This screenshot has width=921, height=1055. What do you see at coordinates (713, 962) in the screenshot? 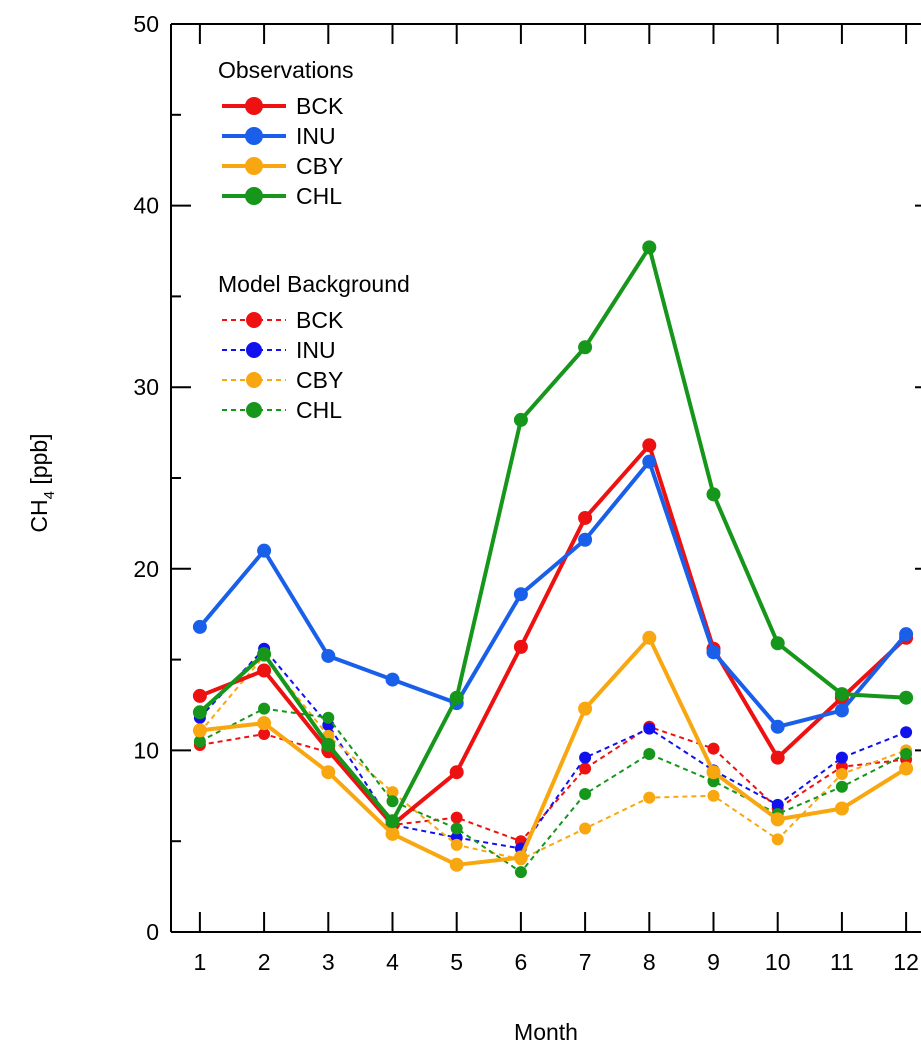
I see `x-tick-label: 9` at bounding box center [713, 962].